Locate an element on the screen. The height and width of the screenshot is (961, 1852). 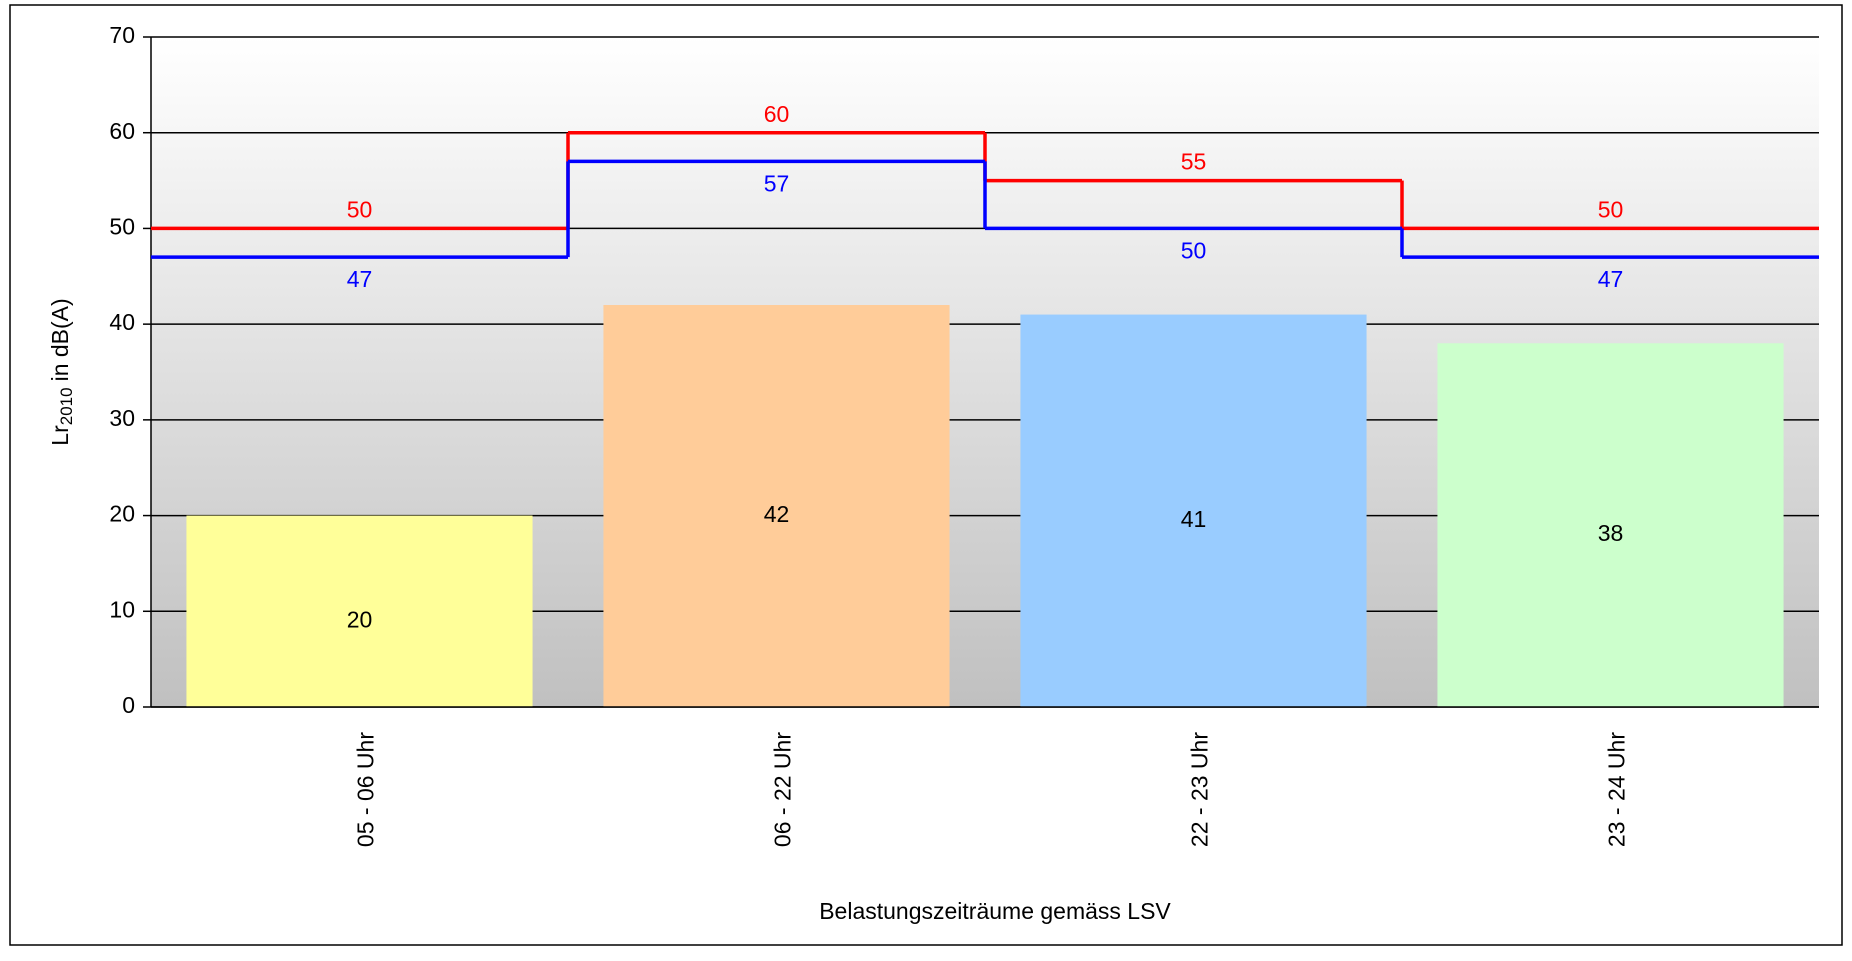
y-label-unit: in dB(A) is located at coordinates (60, 339).